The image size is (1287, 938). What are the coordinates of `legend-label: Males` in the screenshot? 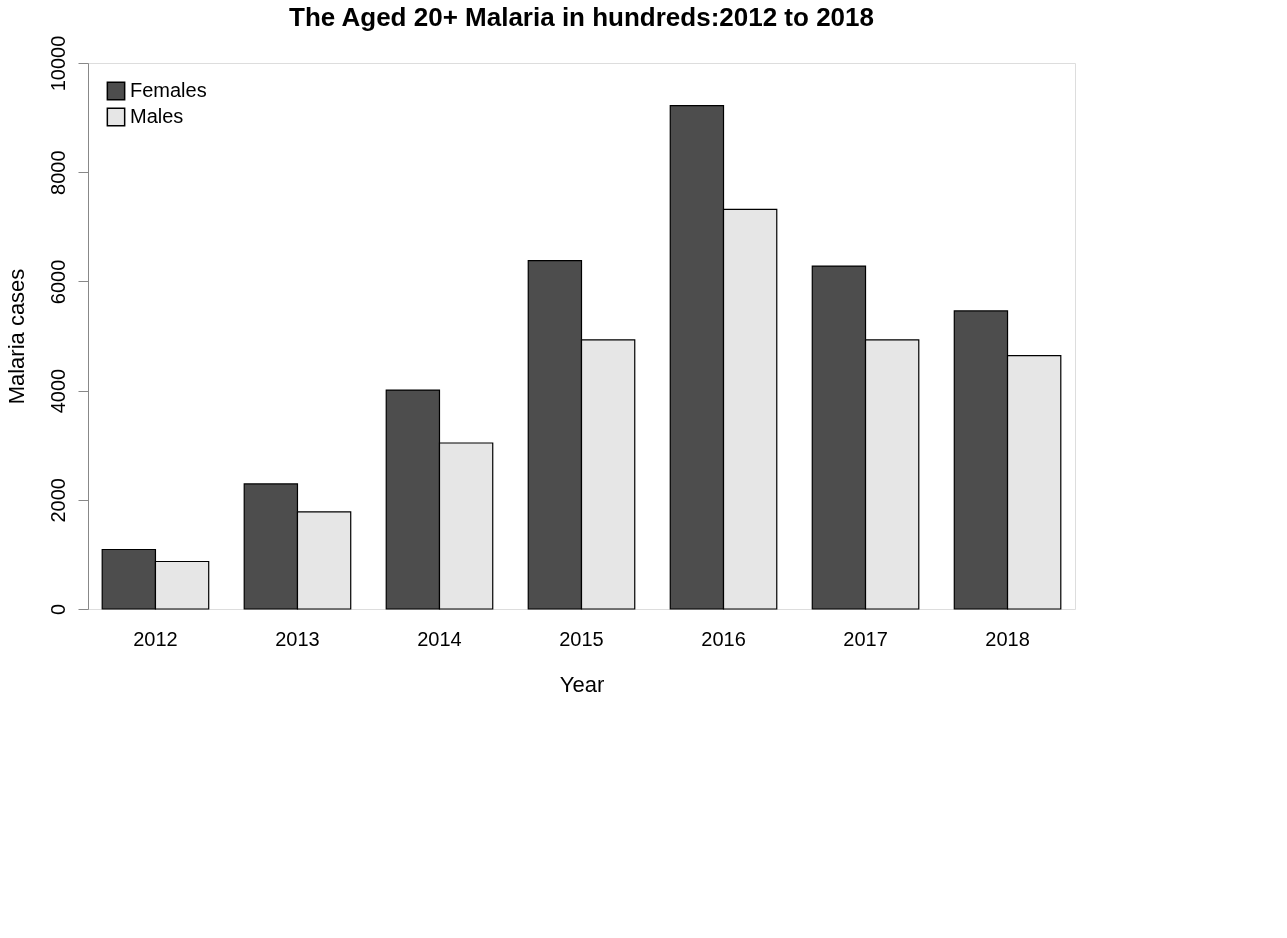 It's located at (157, 116).